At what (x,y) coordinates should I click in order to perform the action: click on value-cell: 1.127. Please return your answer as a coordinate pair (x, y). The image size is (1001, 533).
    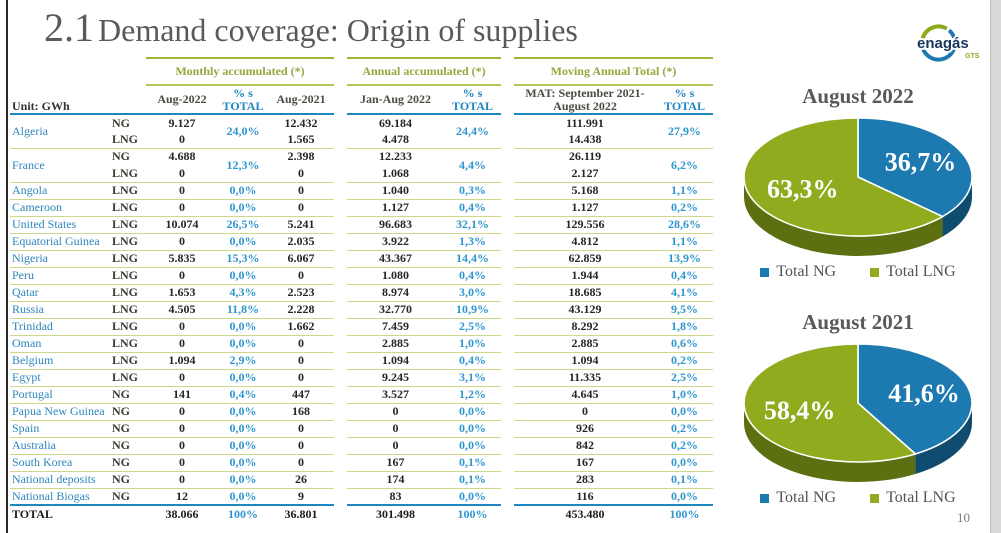
    Looking at the image, I should click on (395, 208).